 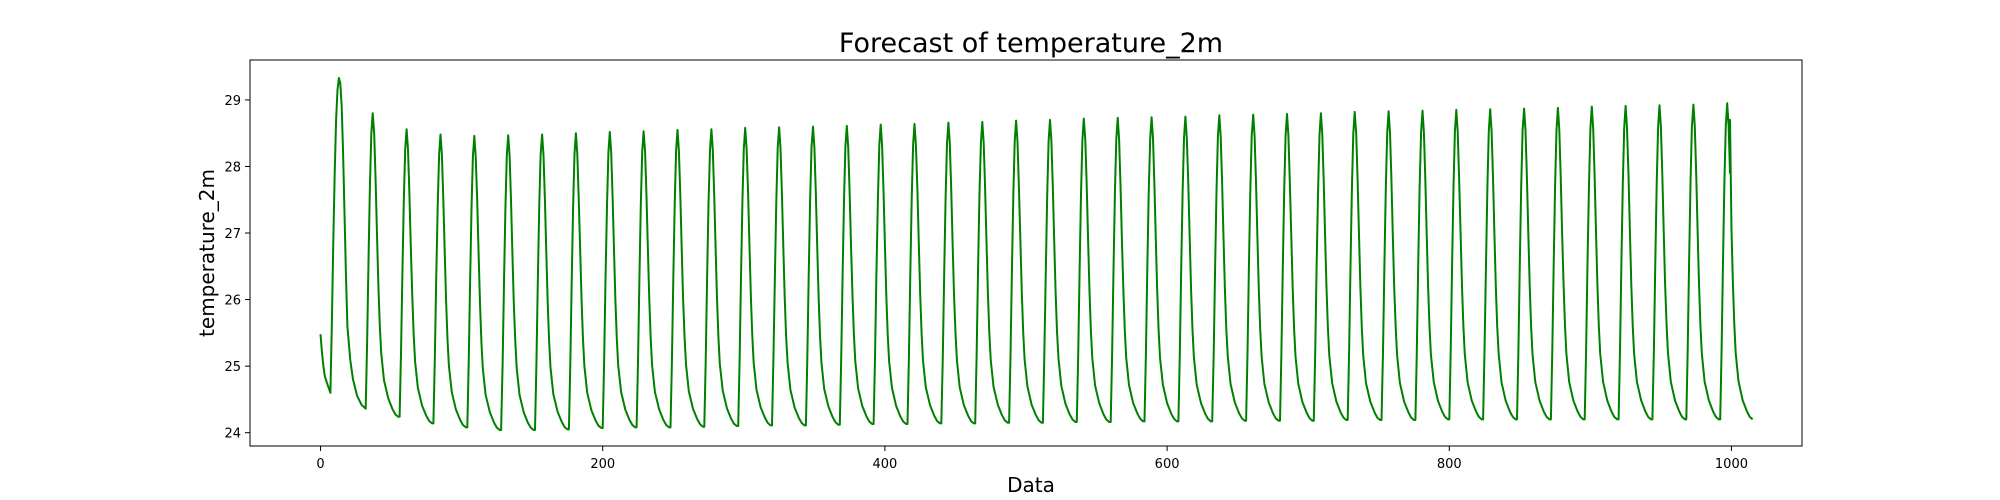 I want to click on y-tick-label: 28, so click(x=232, y=167).